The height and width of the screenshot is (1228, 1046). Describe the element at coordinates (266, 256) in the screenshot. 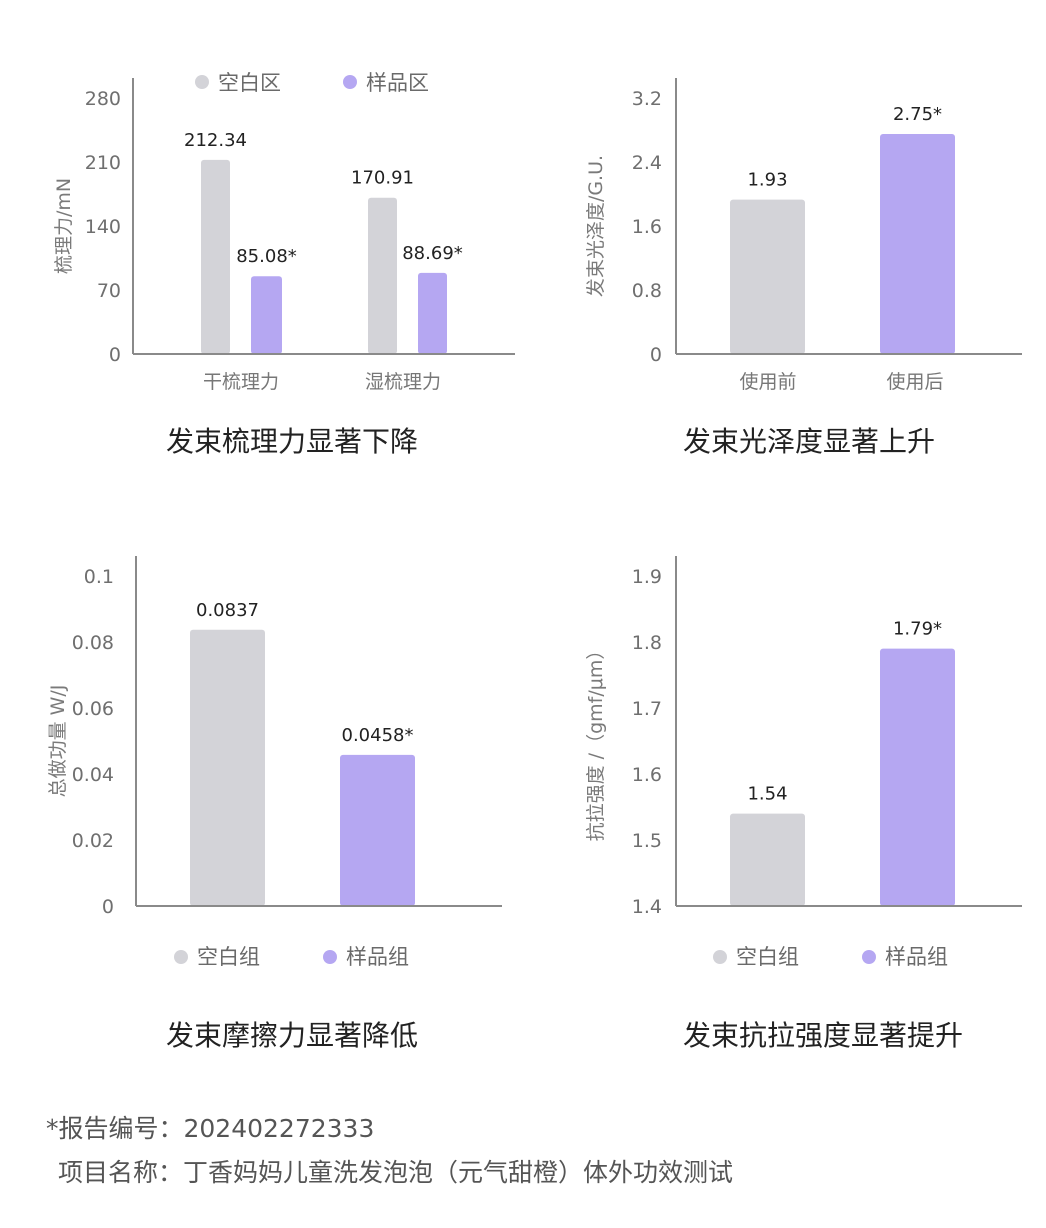

I see `chart1-bar-s2-1-value-label: 85.08*` at that location.